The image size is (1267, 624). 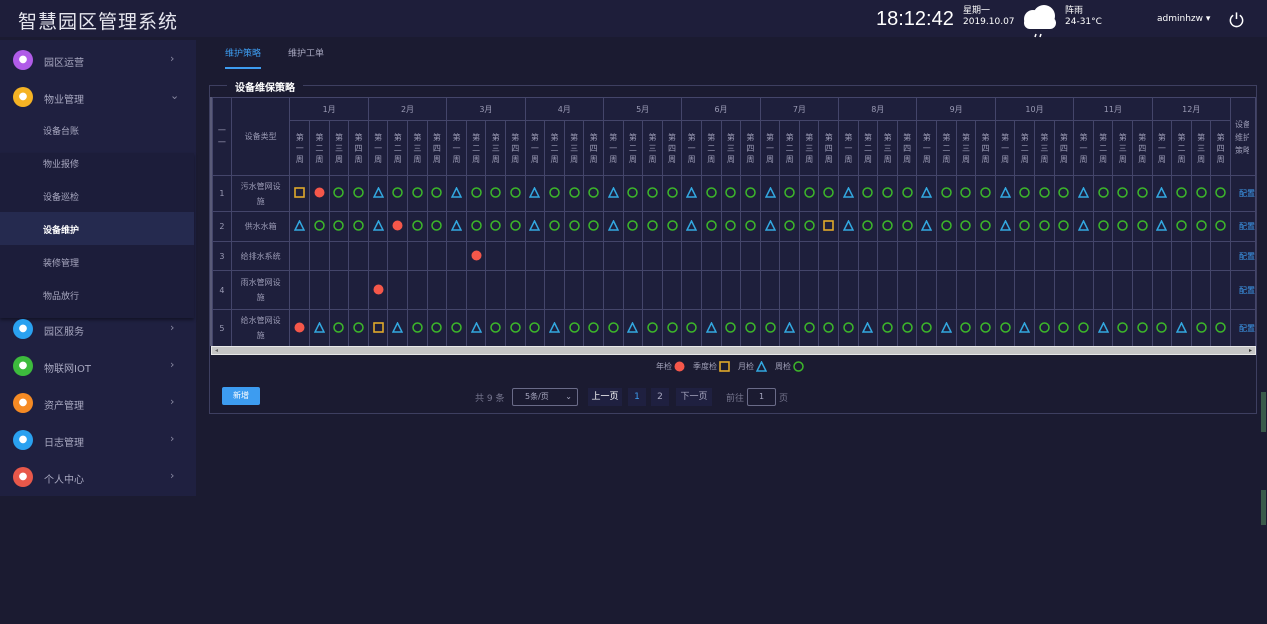 I want to click on cloud-rain-icon, so click(x=1040, y=21).